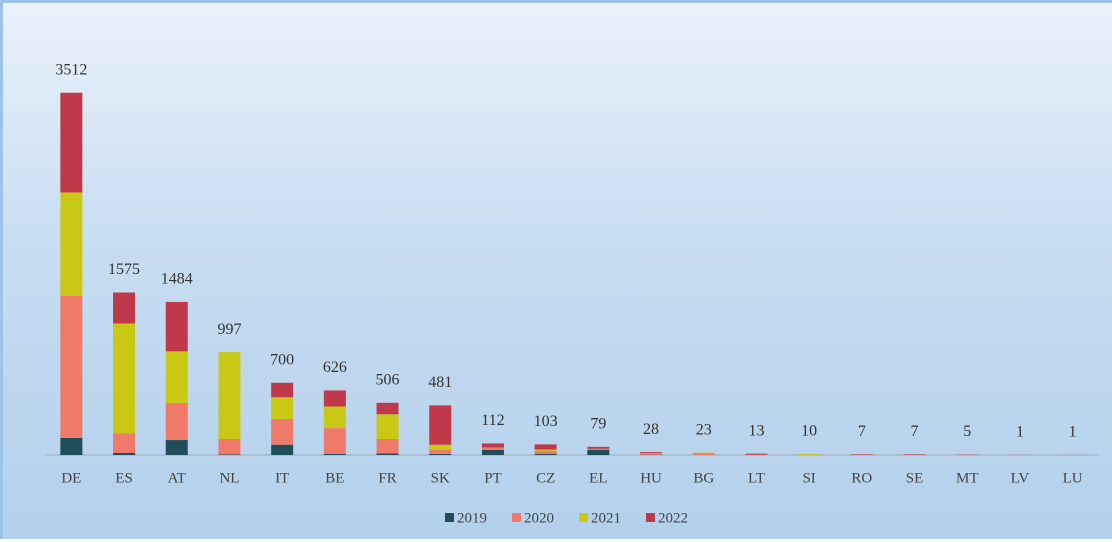 Image resolution: width=1112 pixels, height=542 pixels. I want to click on x-tick-label: IT, so click(282, 478).